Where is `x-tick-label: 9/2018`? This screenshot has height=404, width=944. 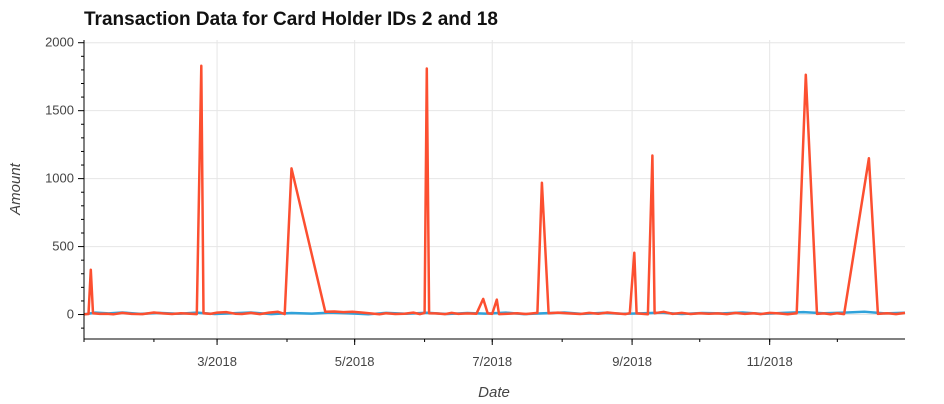 x-tick-label: 9/2018 is located at coordinates (632, 361).